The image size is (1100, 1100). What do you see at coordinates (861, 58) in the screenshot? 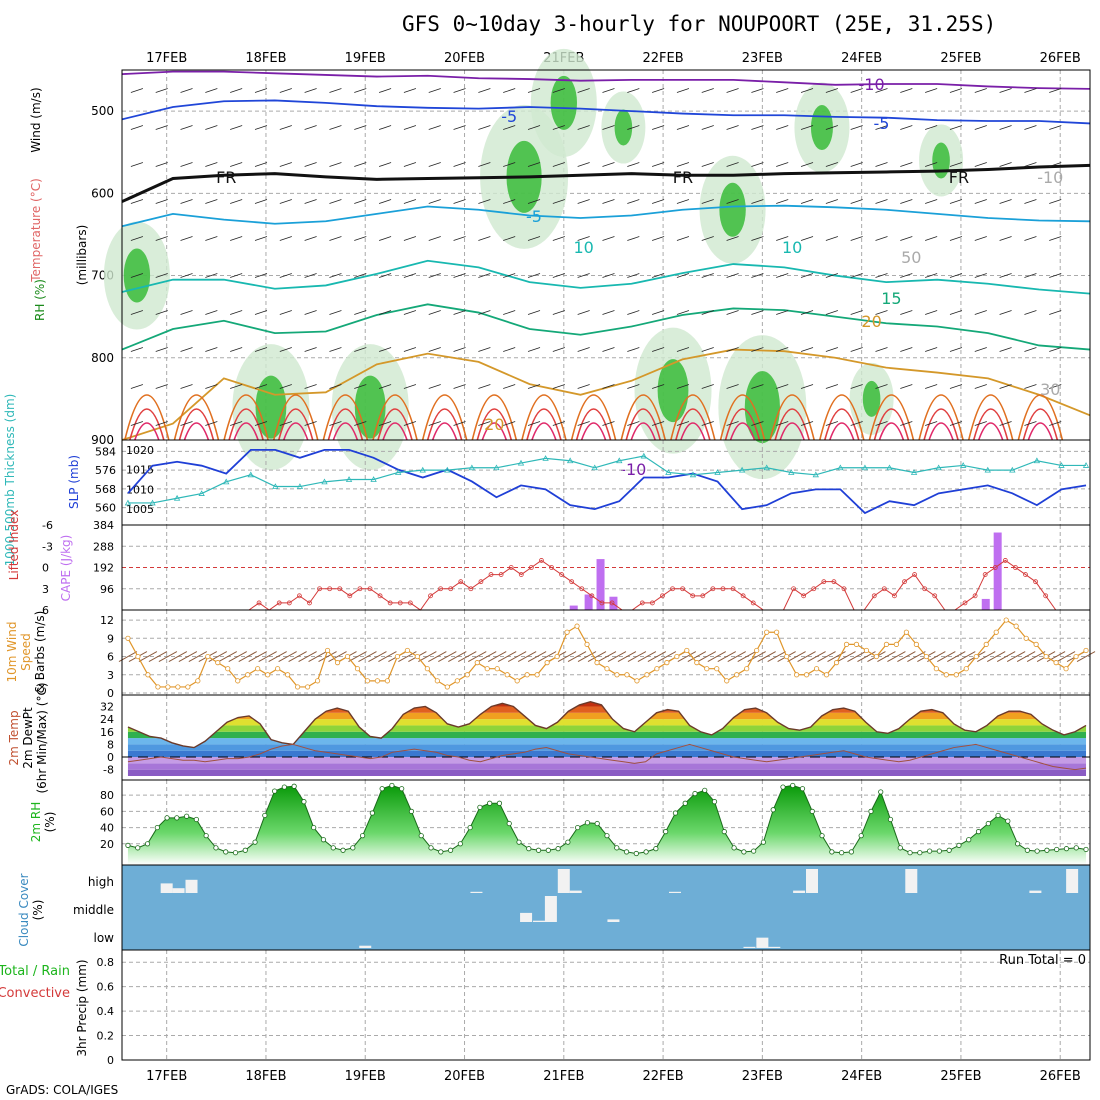
I see `top-axis-tick-label: 24FEB` at bounding box center [861, 58].